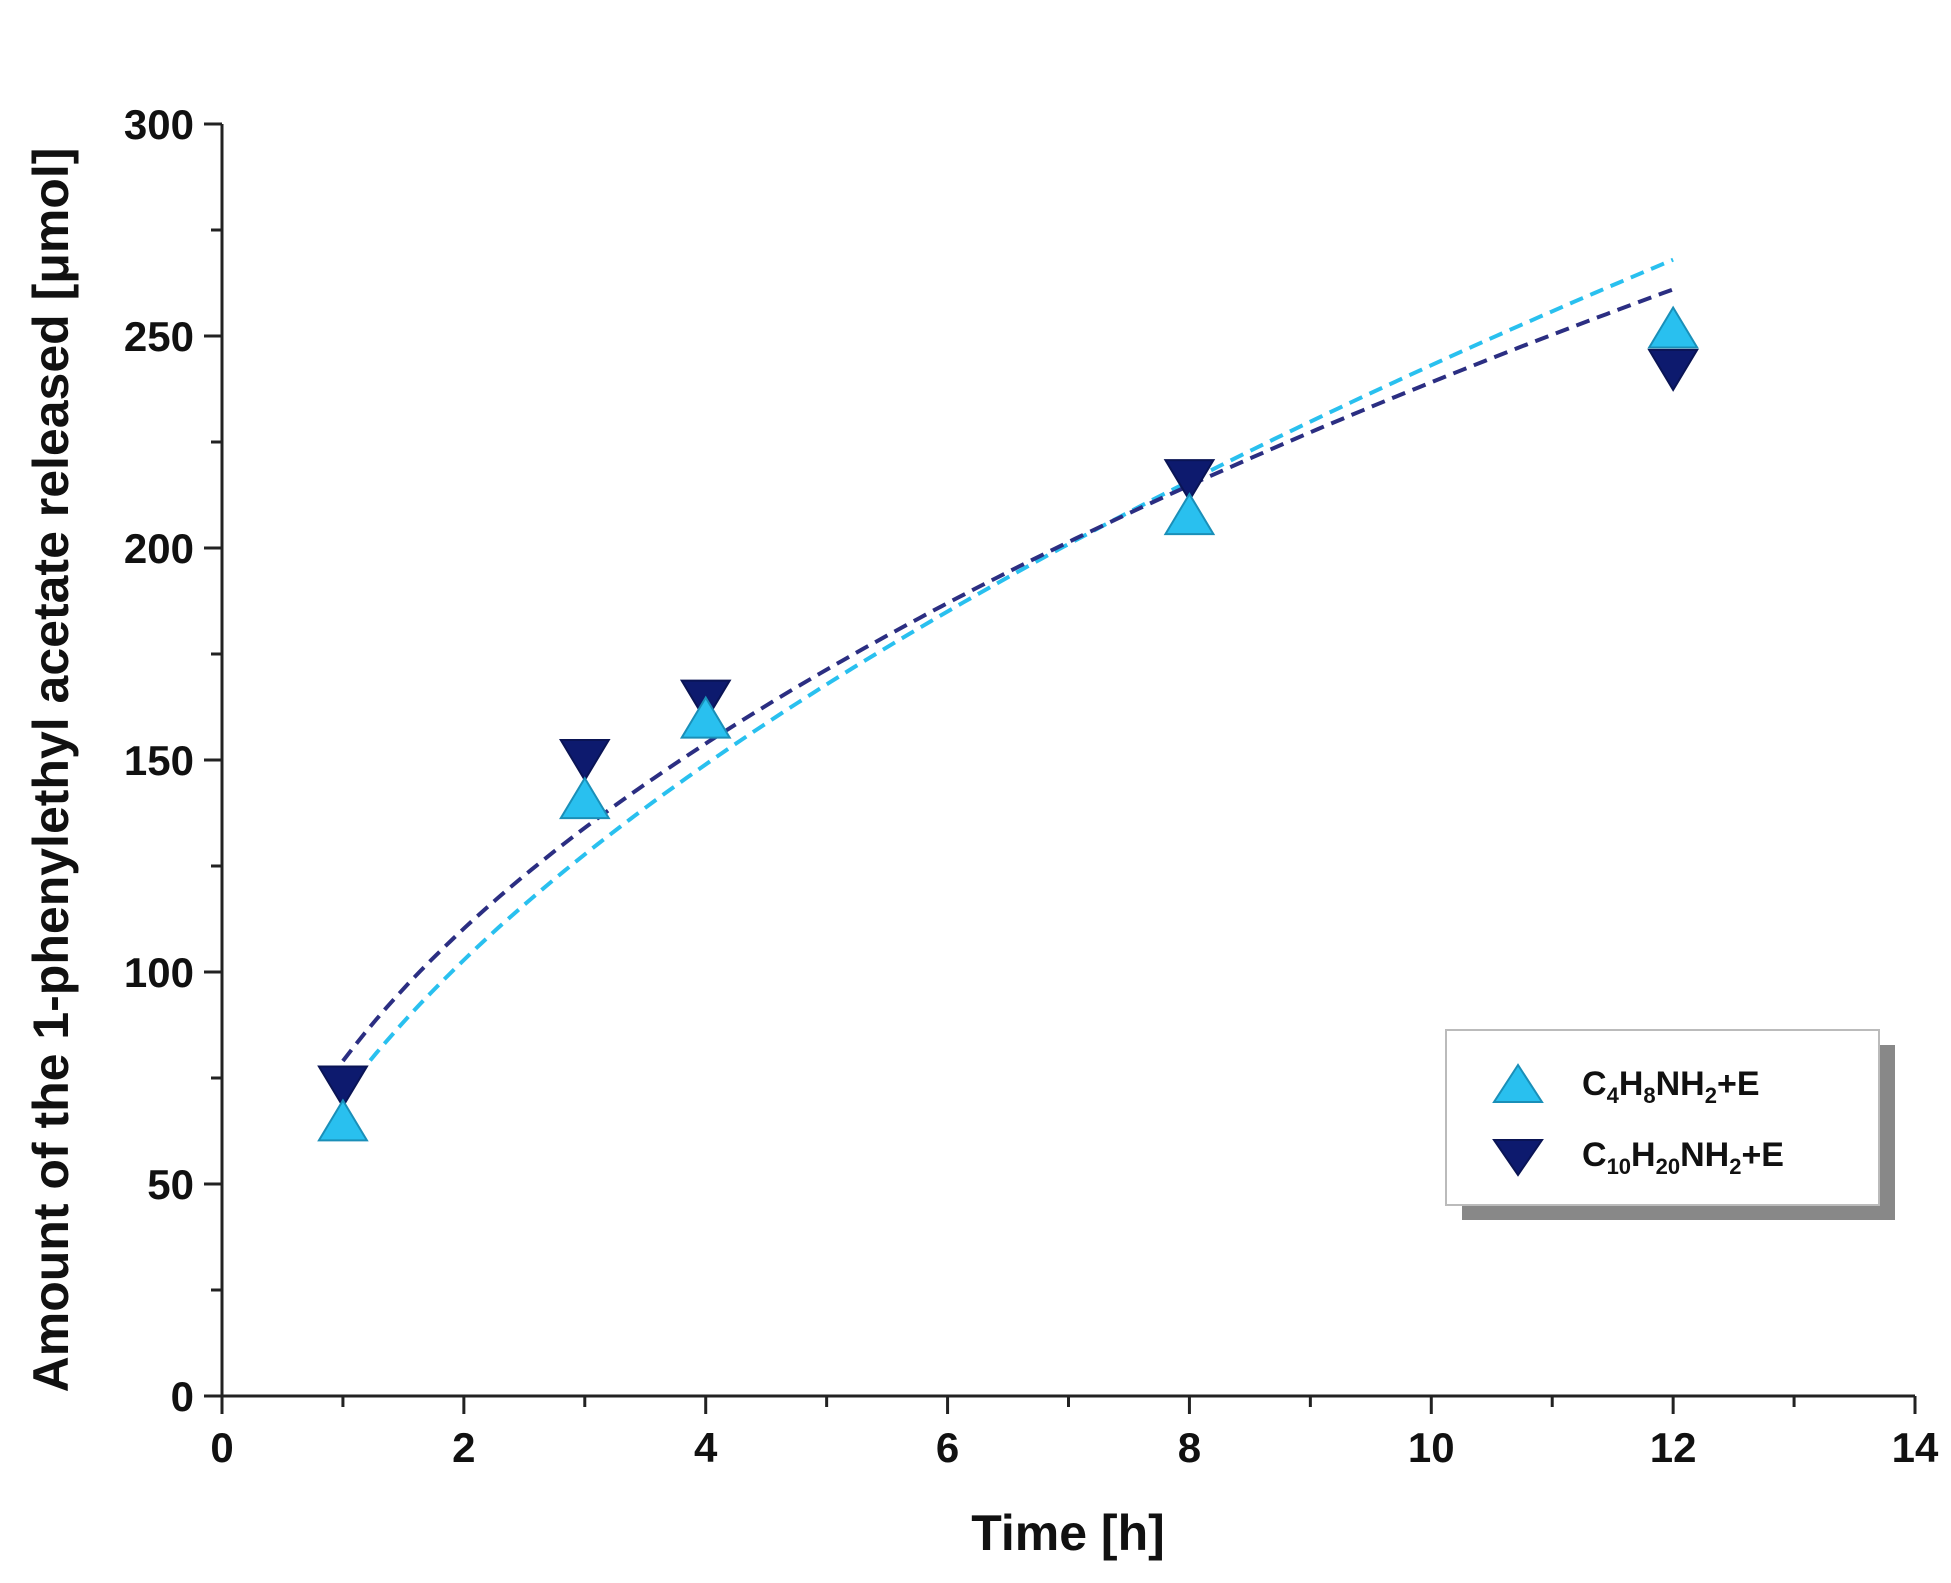  Describe the element at coordinates (1762, 1155) in the screenshot. I see `legend-c10-p4: +E` at that location.